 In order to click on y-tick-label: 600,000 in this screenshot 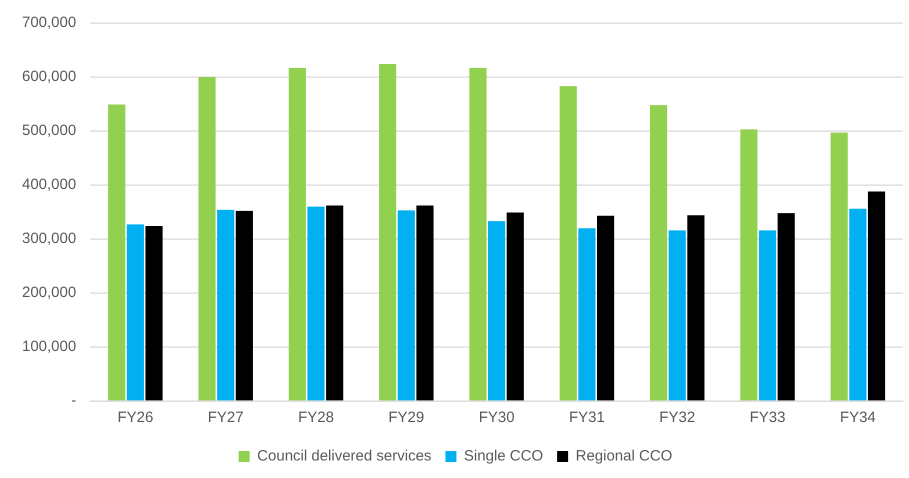, I will do `click(49, 77)`.